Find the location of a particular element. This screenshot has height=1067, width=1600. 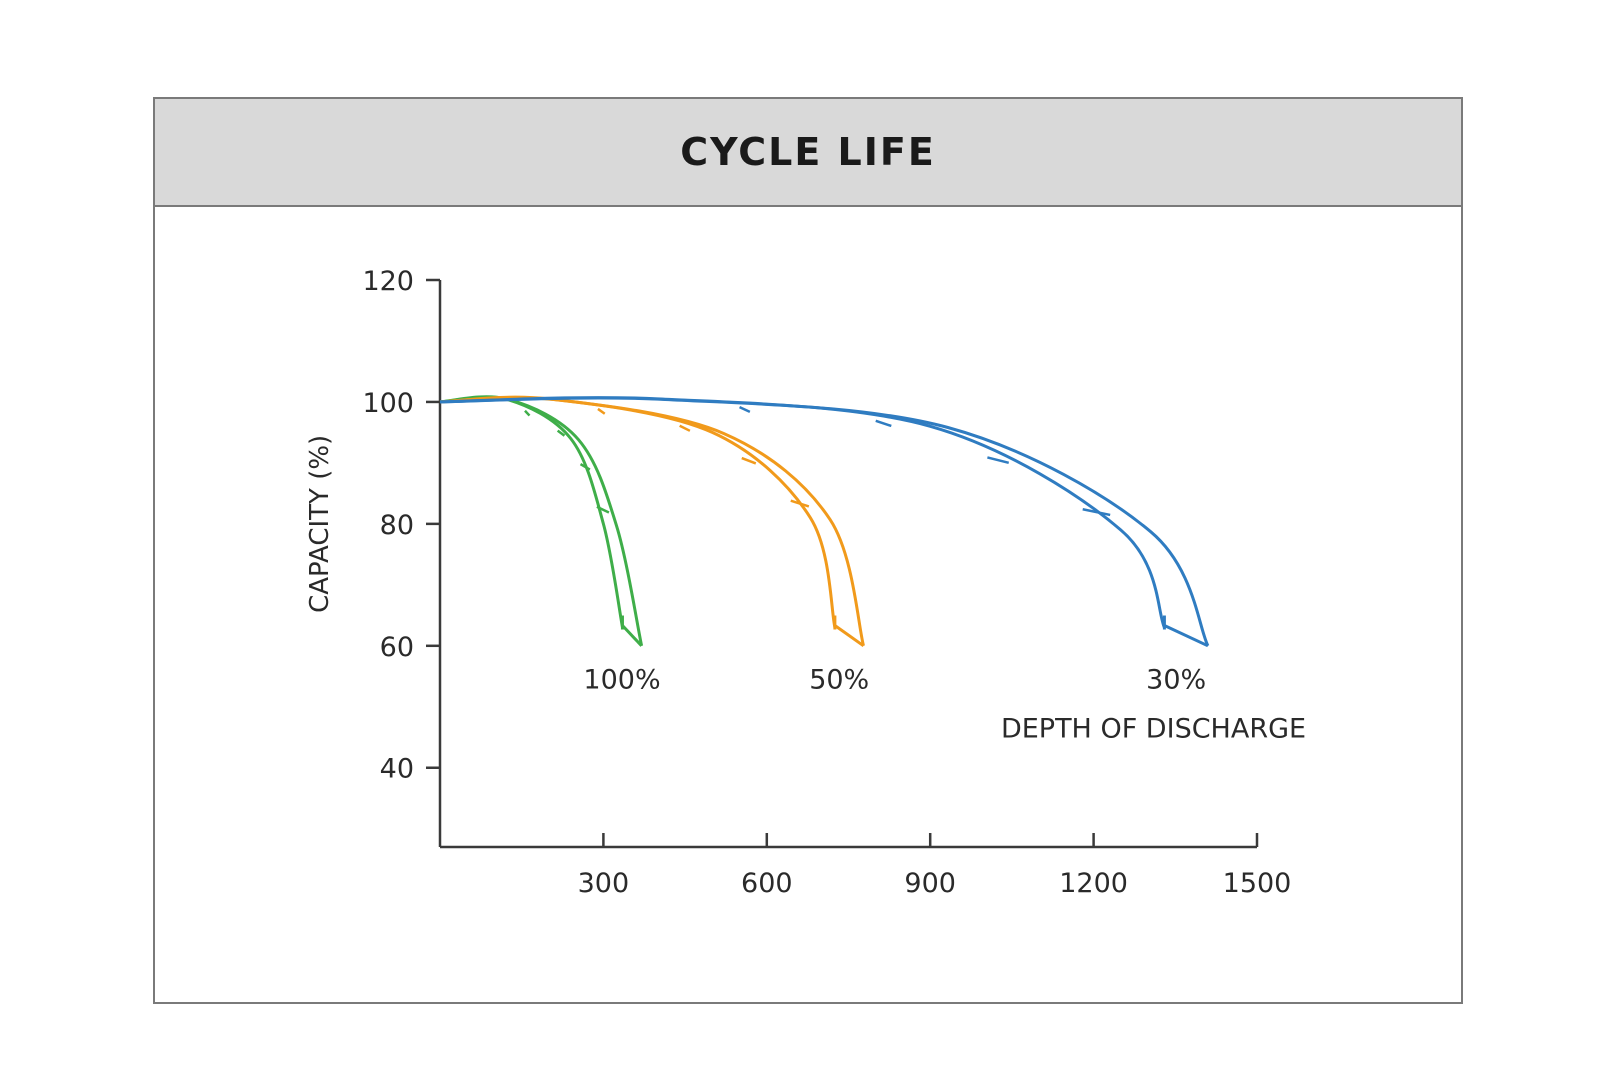

x-tick-label: 1200 is located at coordinates (1093, 883).